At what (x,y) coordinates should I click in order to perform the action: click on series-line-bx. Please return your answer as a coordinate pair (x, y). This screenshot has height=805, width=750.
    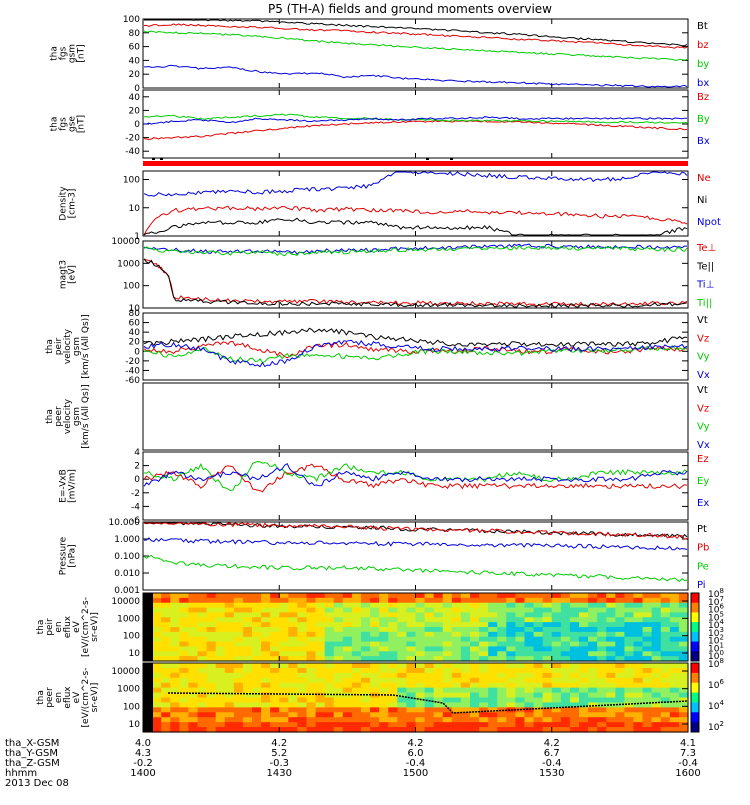
    Looking at the image, I should click on (416, 76).